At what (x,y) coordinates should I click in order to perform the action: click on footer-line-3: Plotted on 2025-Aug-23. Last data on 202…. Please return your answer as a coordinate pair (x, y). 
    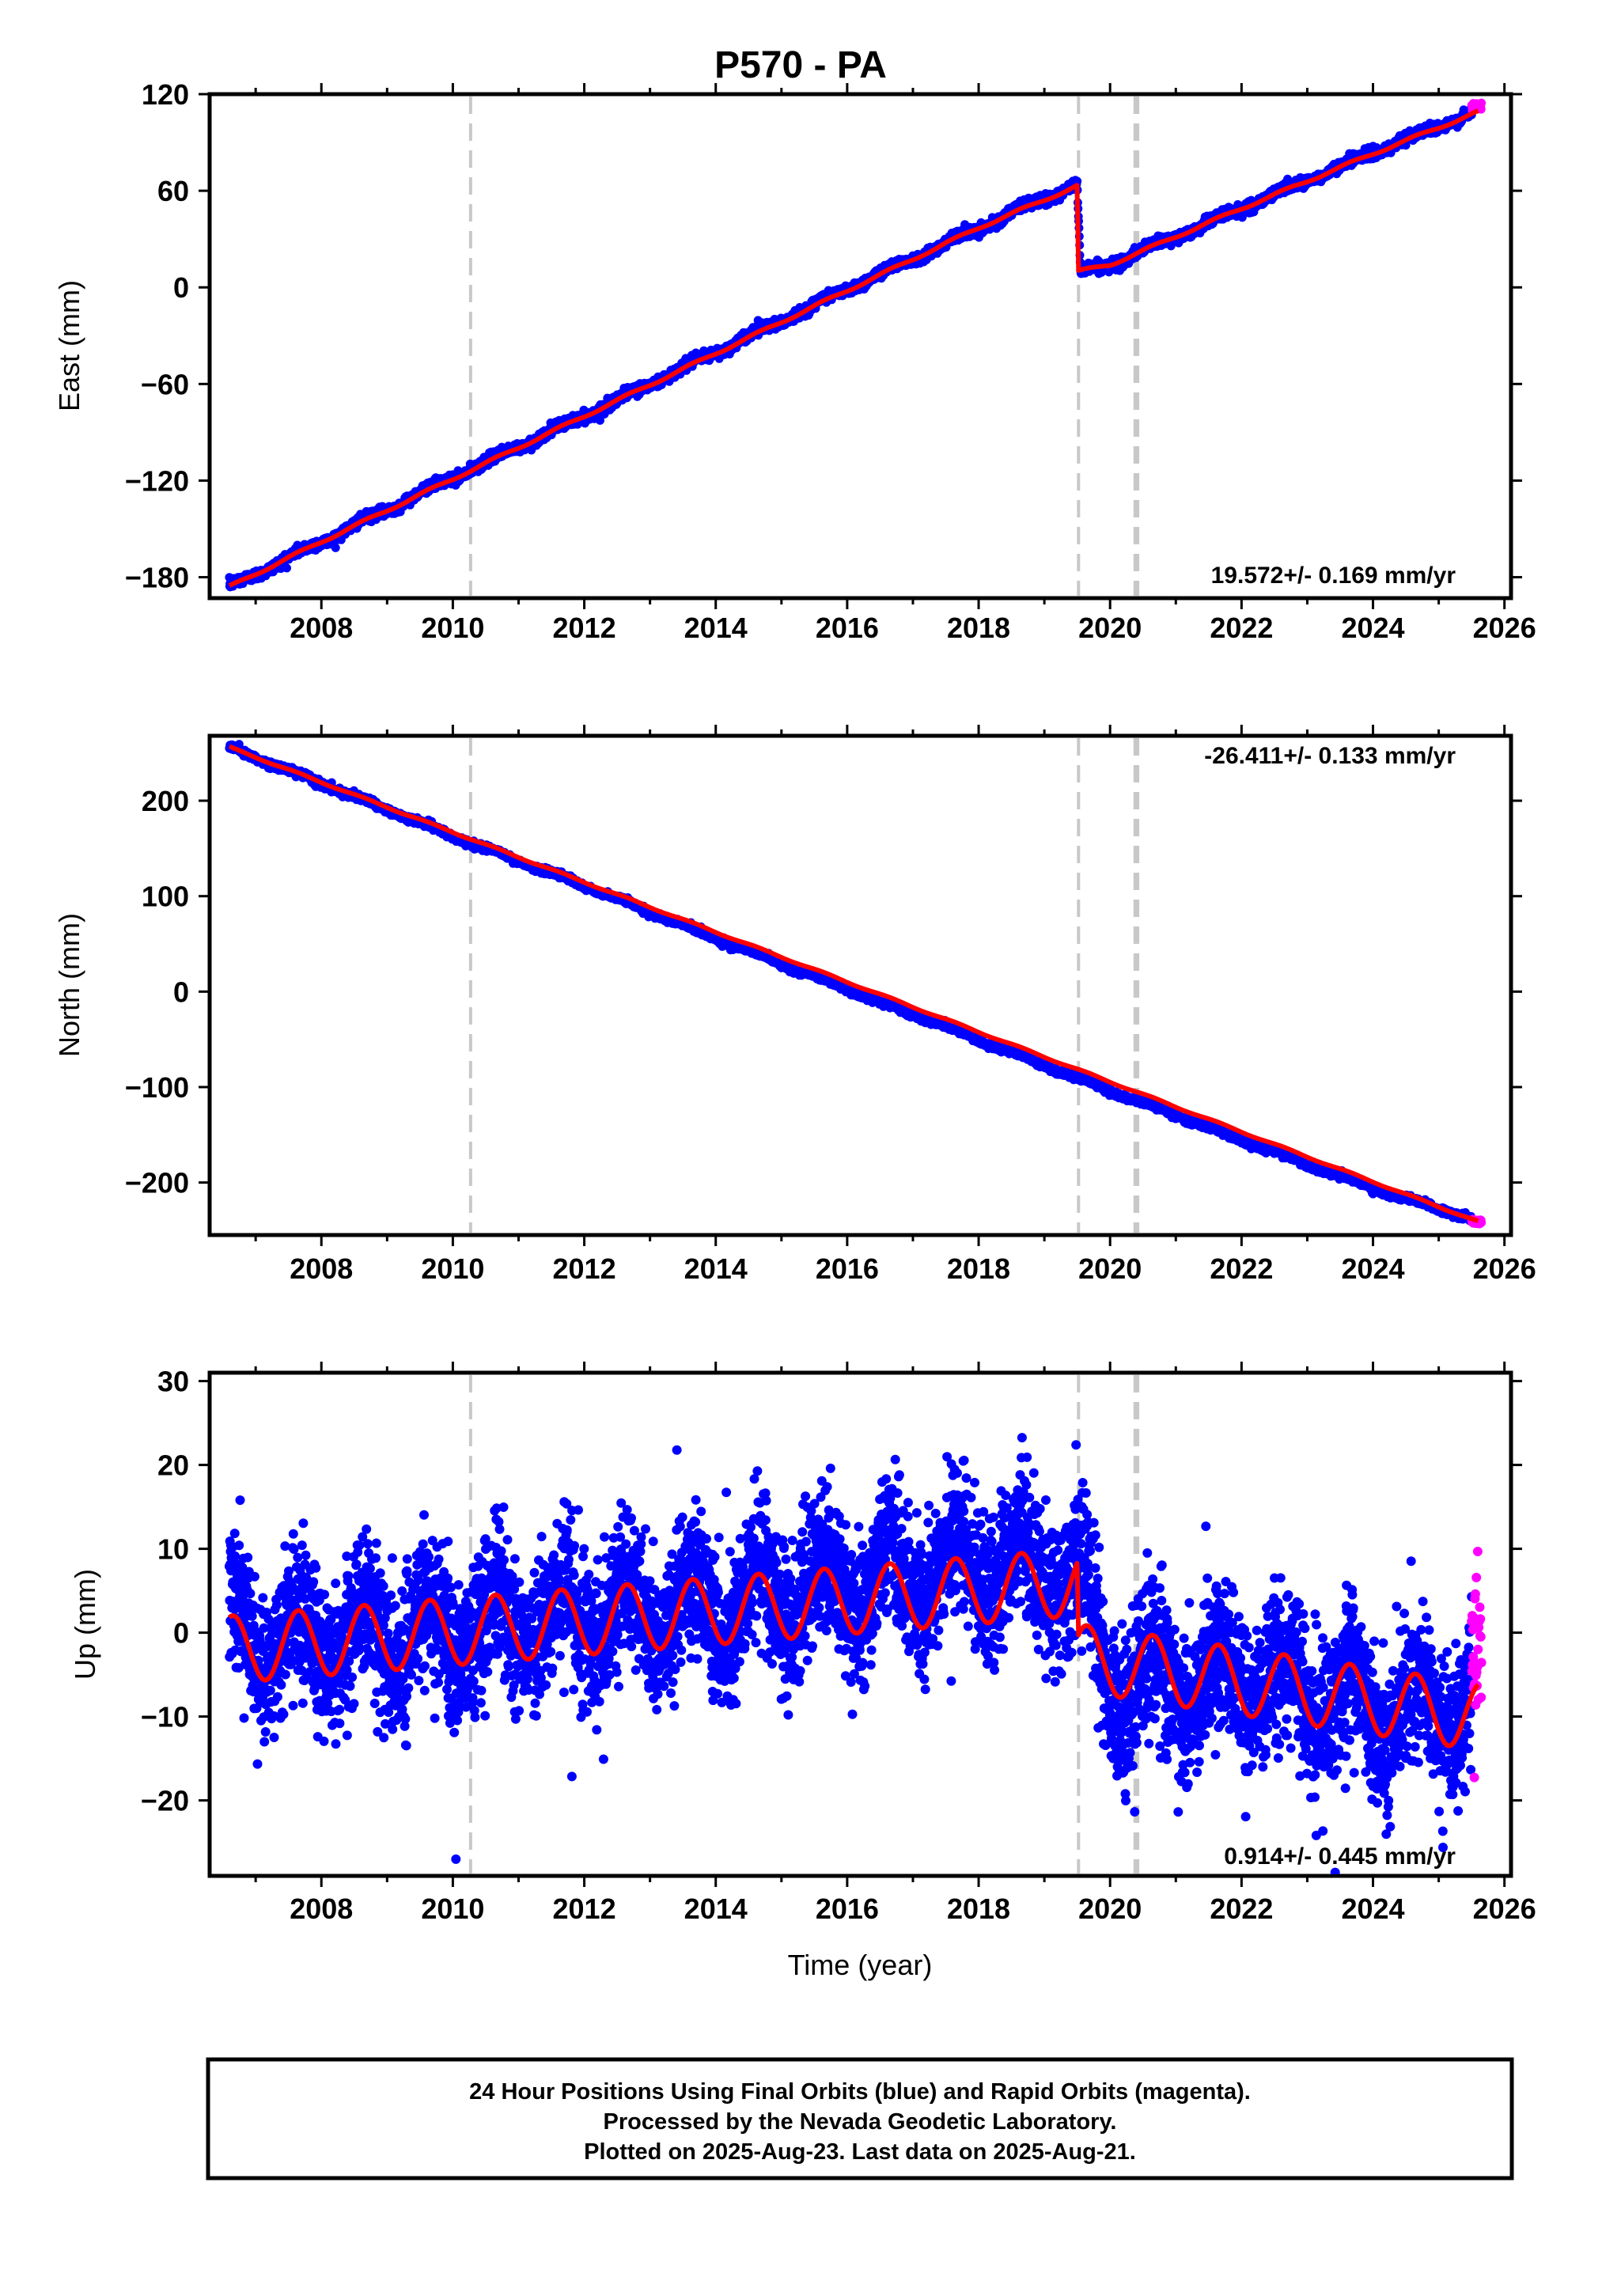
    Looking at the image, I should click on (860, 2152).